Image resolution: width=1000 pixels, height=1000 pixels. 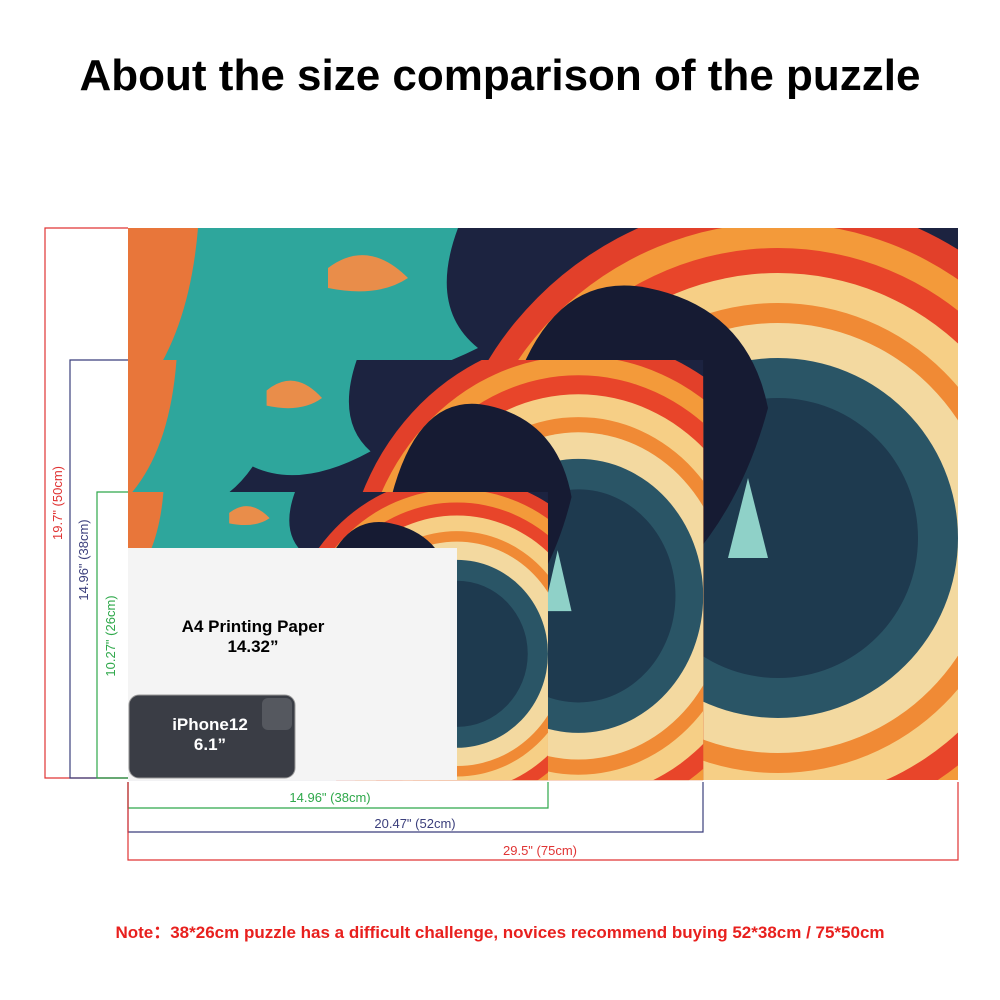 I want to click on phone-camera, so click(x=277, y=714).